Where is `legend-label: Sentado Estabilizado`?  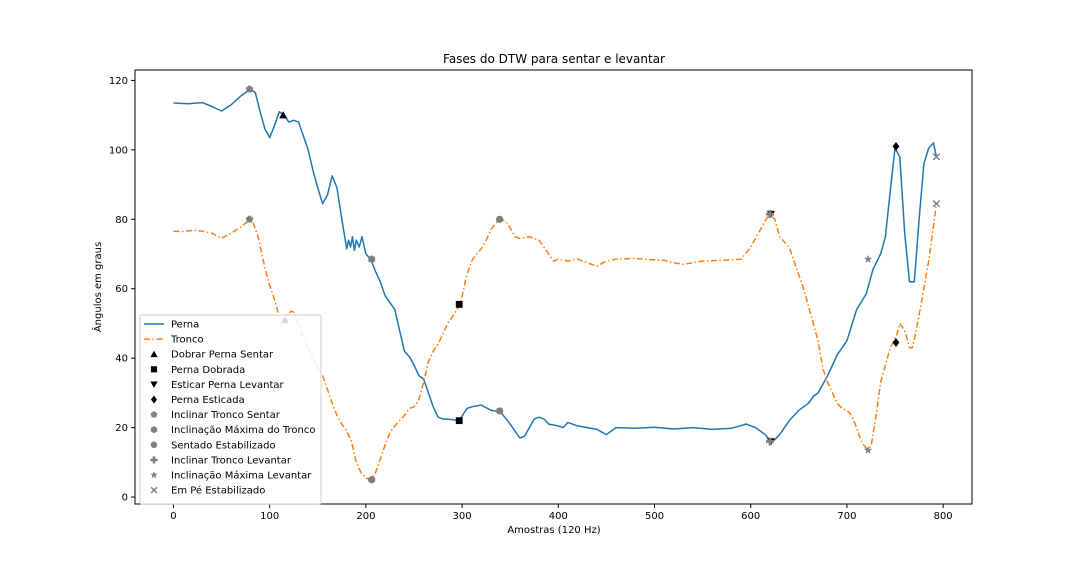 legend-label: Sentado Estabilizado is located at coordinates (223, 445).